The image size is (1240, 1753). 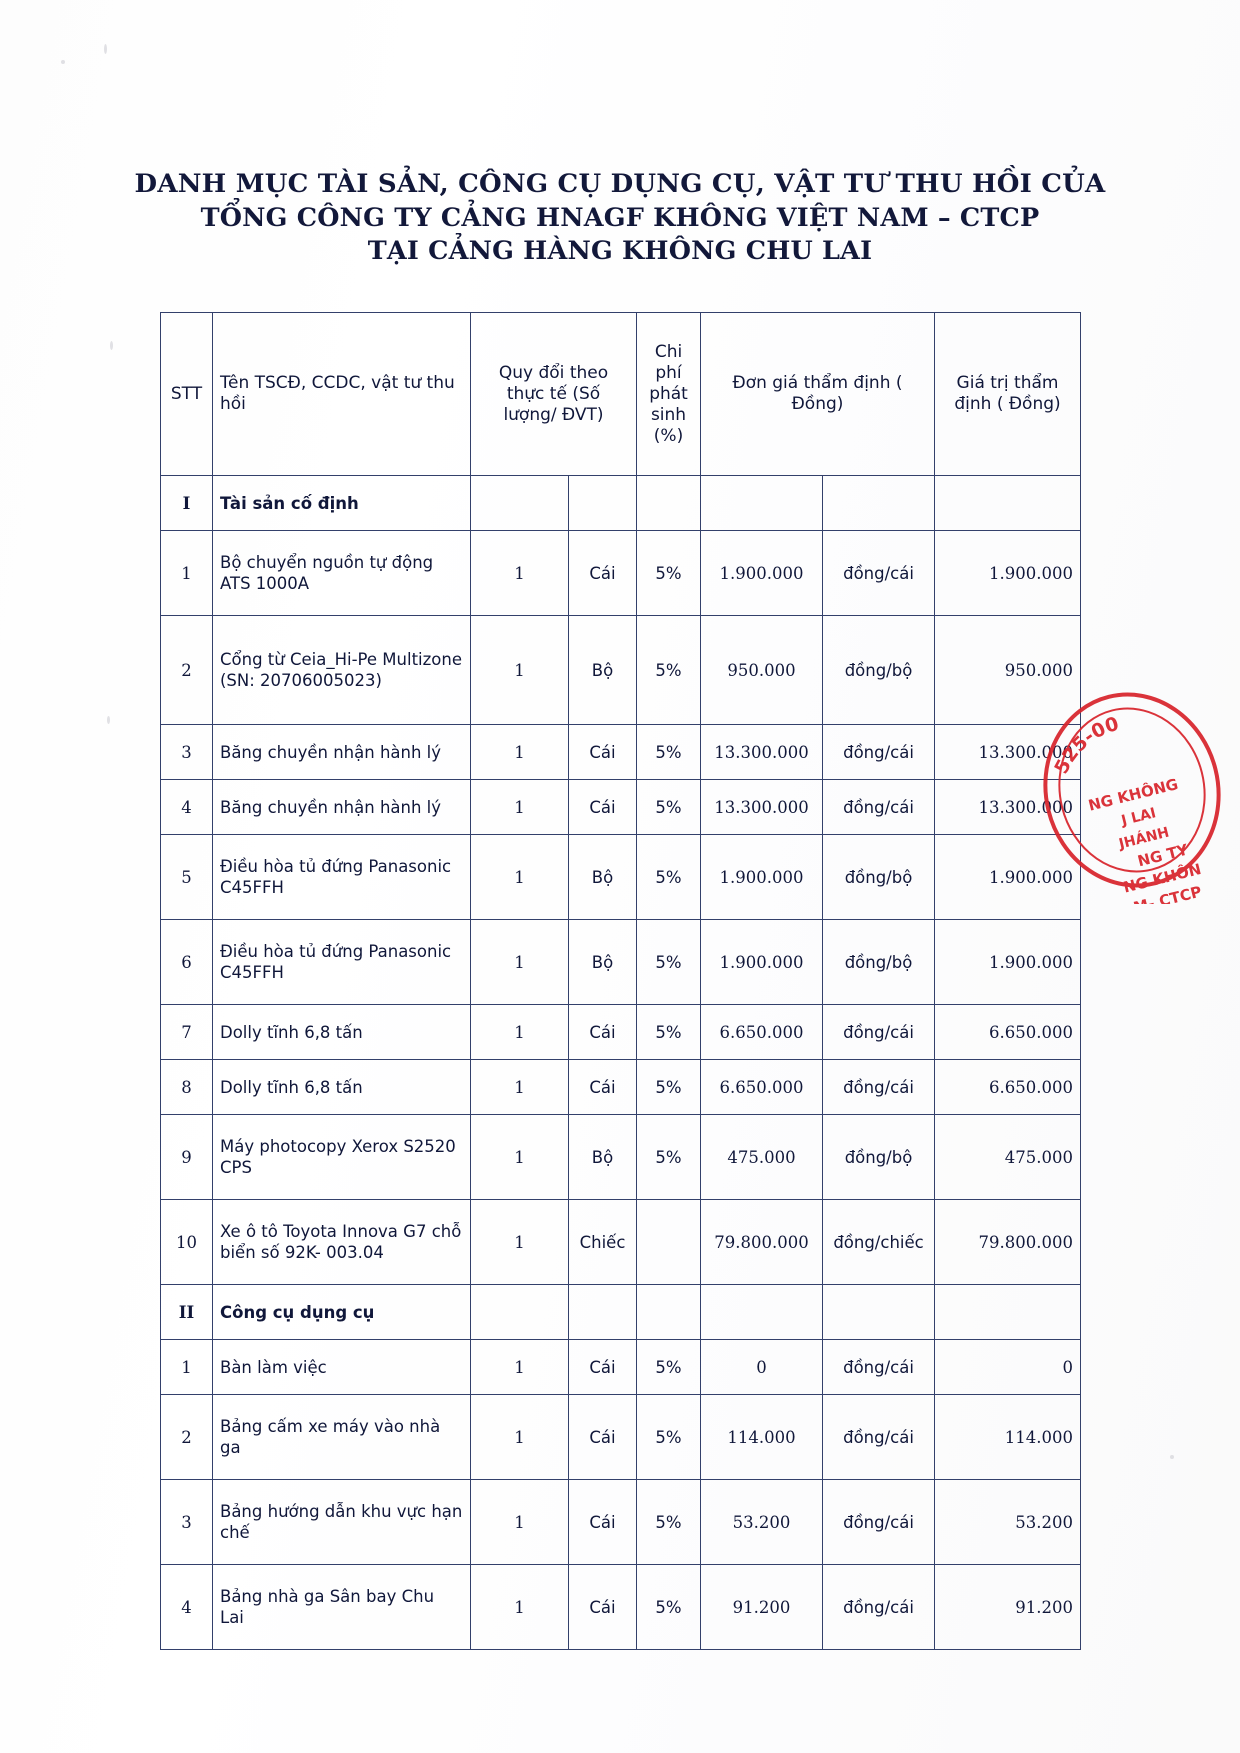 What do you see at coordinates (186, 877) in the screenshot?
I see `row-index: 5` at bounding box center [186, 877].